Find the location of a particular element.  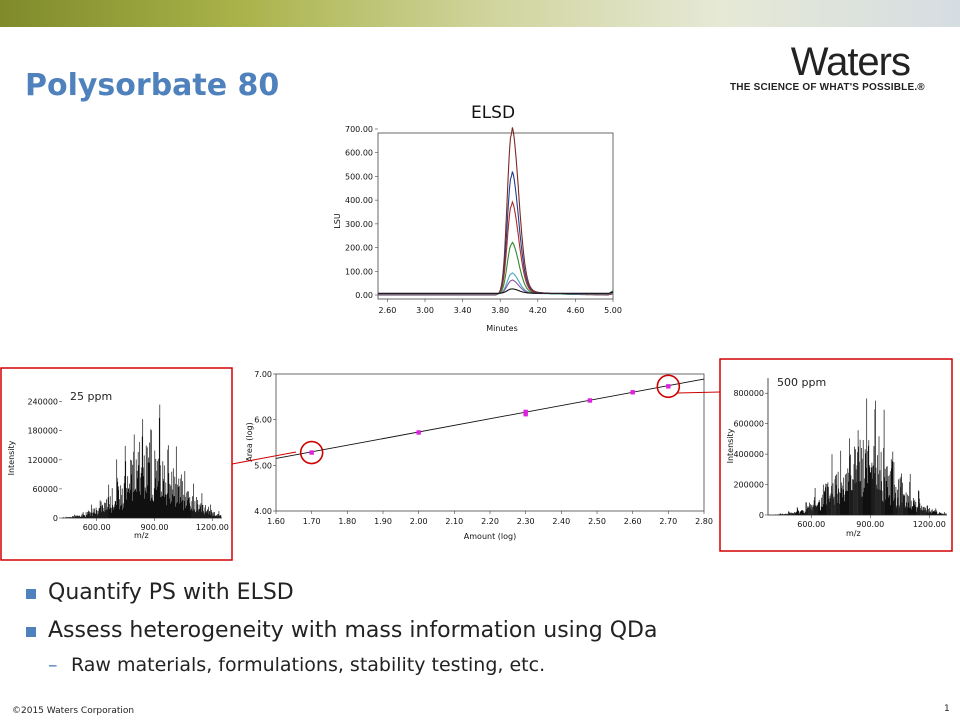

cal-y-tick-label: 4.00 is located at coordinates (263, 511).